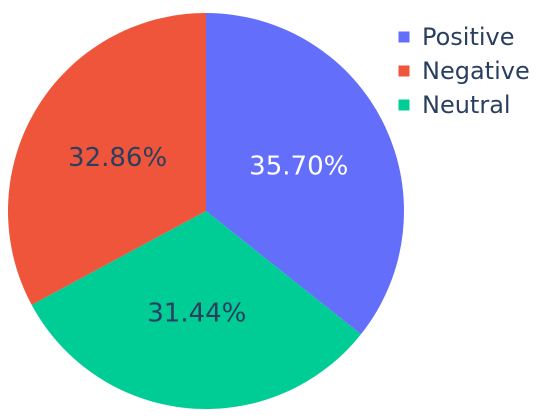 The height and width of the screenshot is (420, 550). I want to click on legend-label-positive: Positive, so click(468, 37).